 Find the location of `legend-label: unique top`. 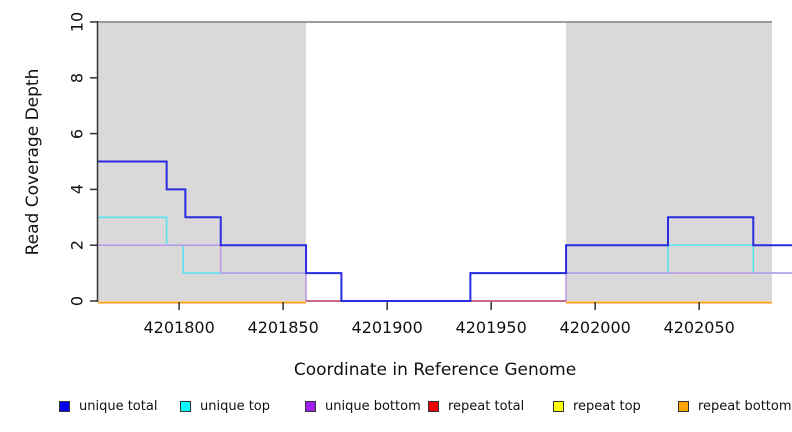

legend-label: unique top is located at coordinates (235, 406).